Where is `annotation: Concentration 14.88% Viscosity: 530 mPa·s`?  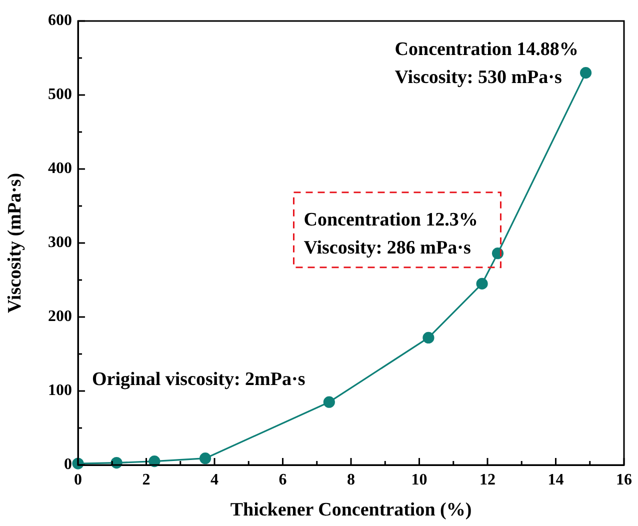
annotation: Concentration 14.88% Viscosity: 530 mPa·s is located at coordinates (486, 63).